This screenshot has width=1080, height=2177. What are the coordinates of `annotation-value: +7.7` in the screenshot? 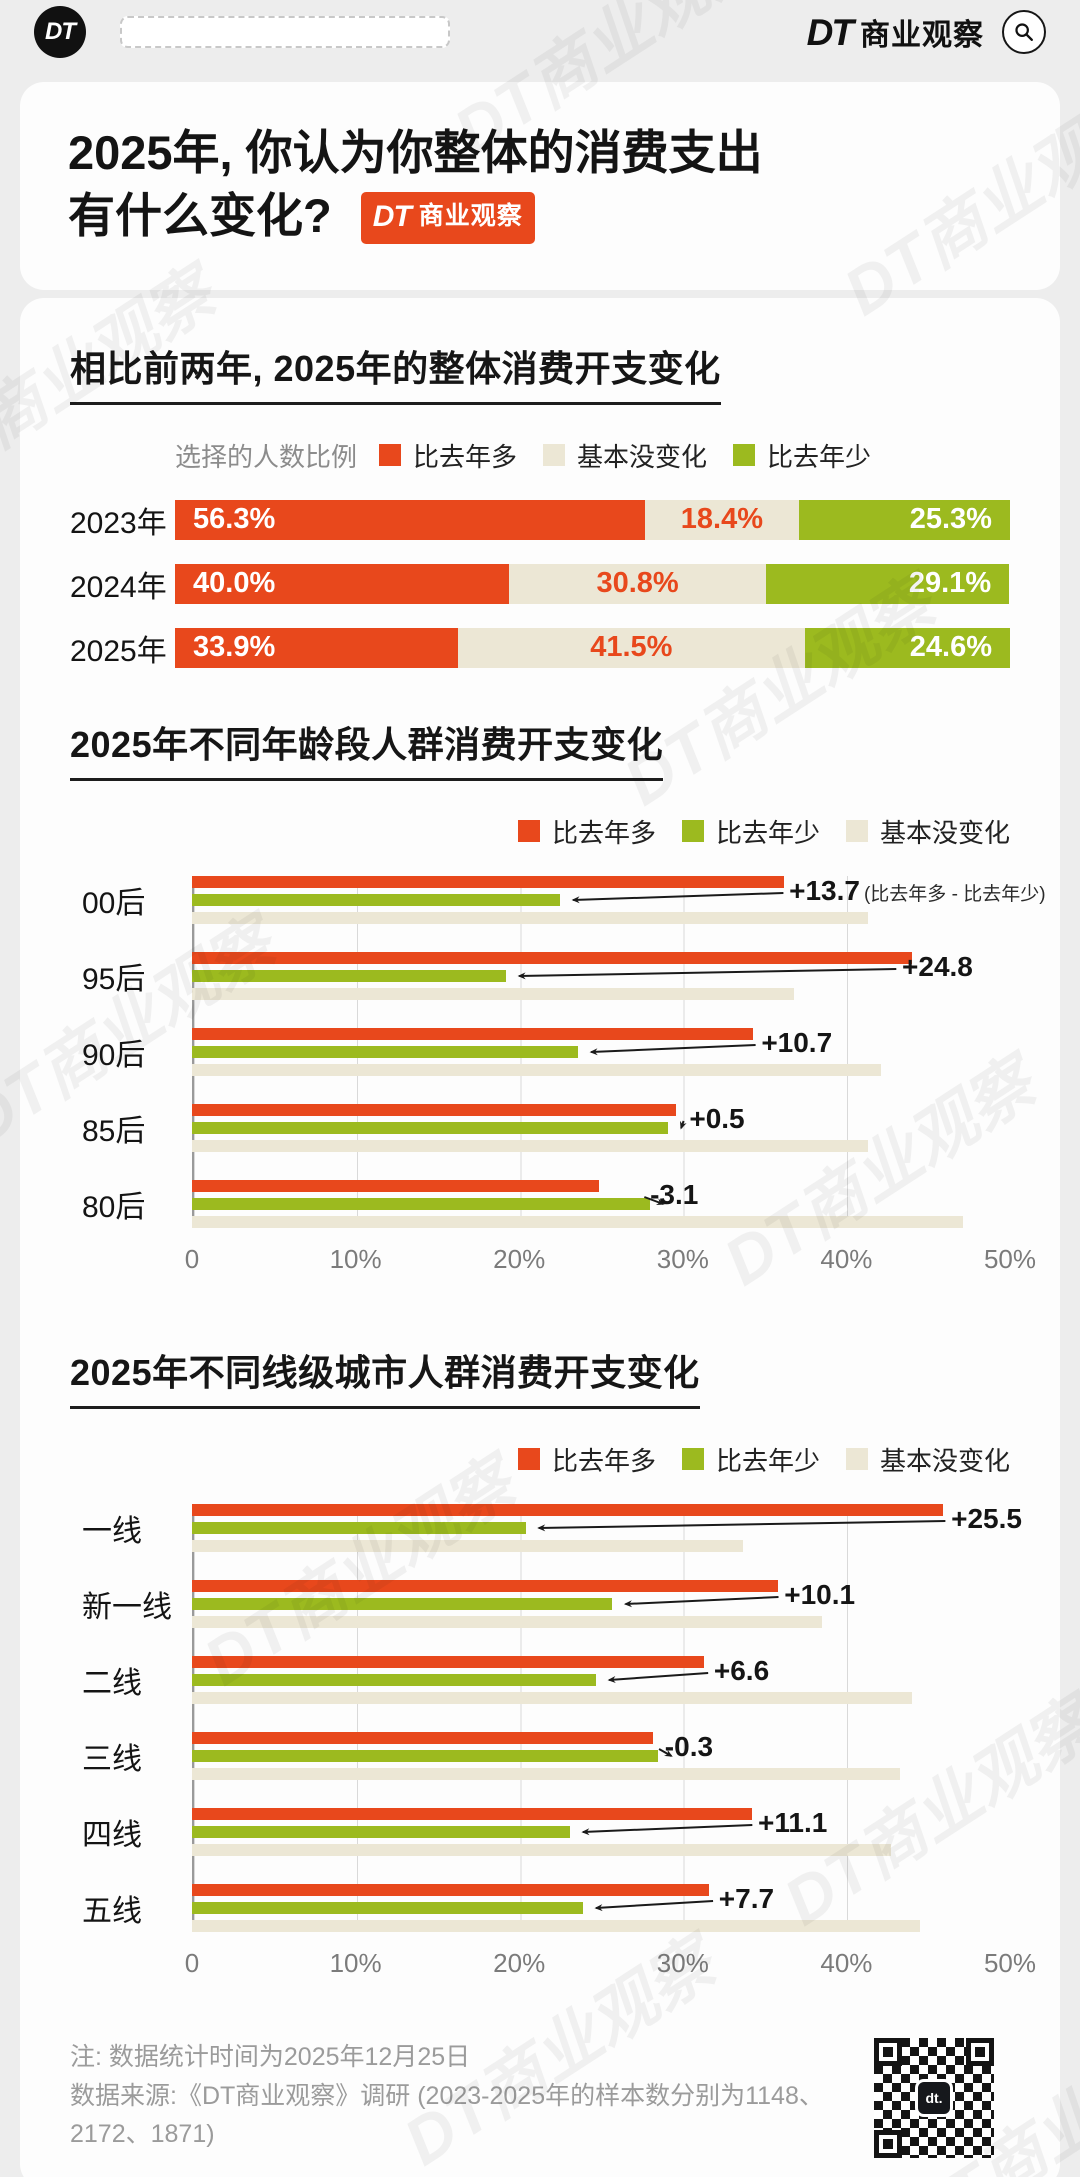 It's located at (746, 1898).